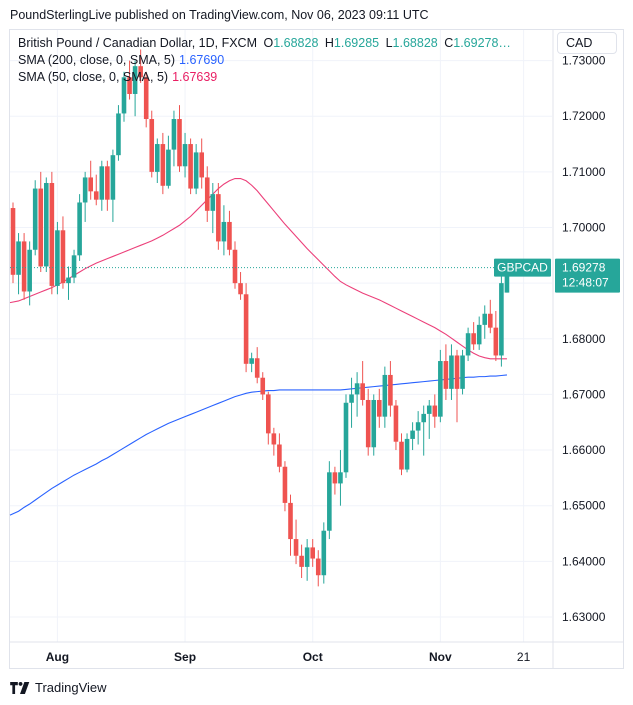 Image resolution: width=633 pixels, height=705 pixels. Describe the element at coordinates (356, 43) in the screenshot. I see `high-value: 1.69285` at that location.